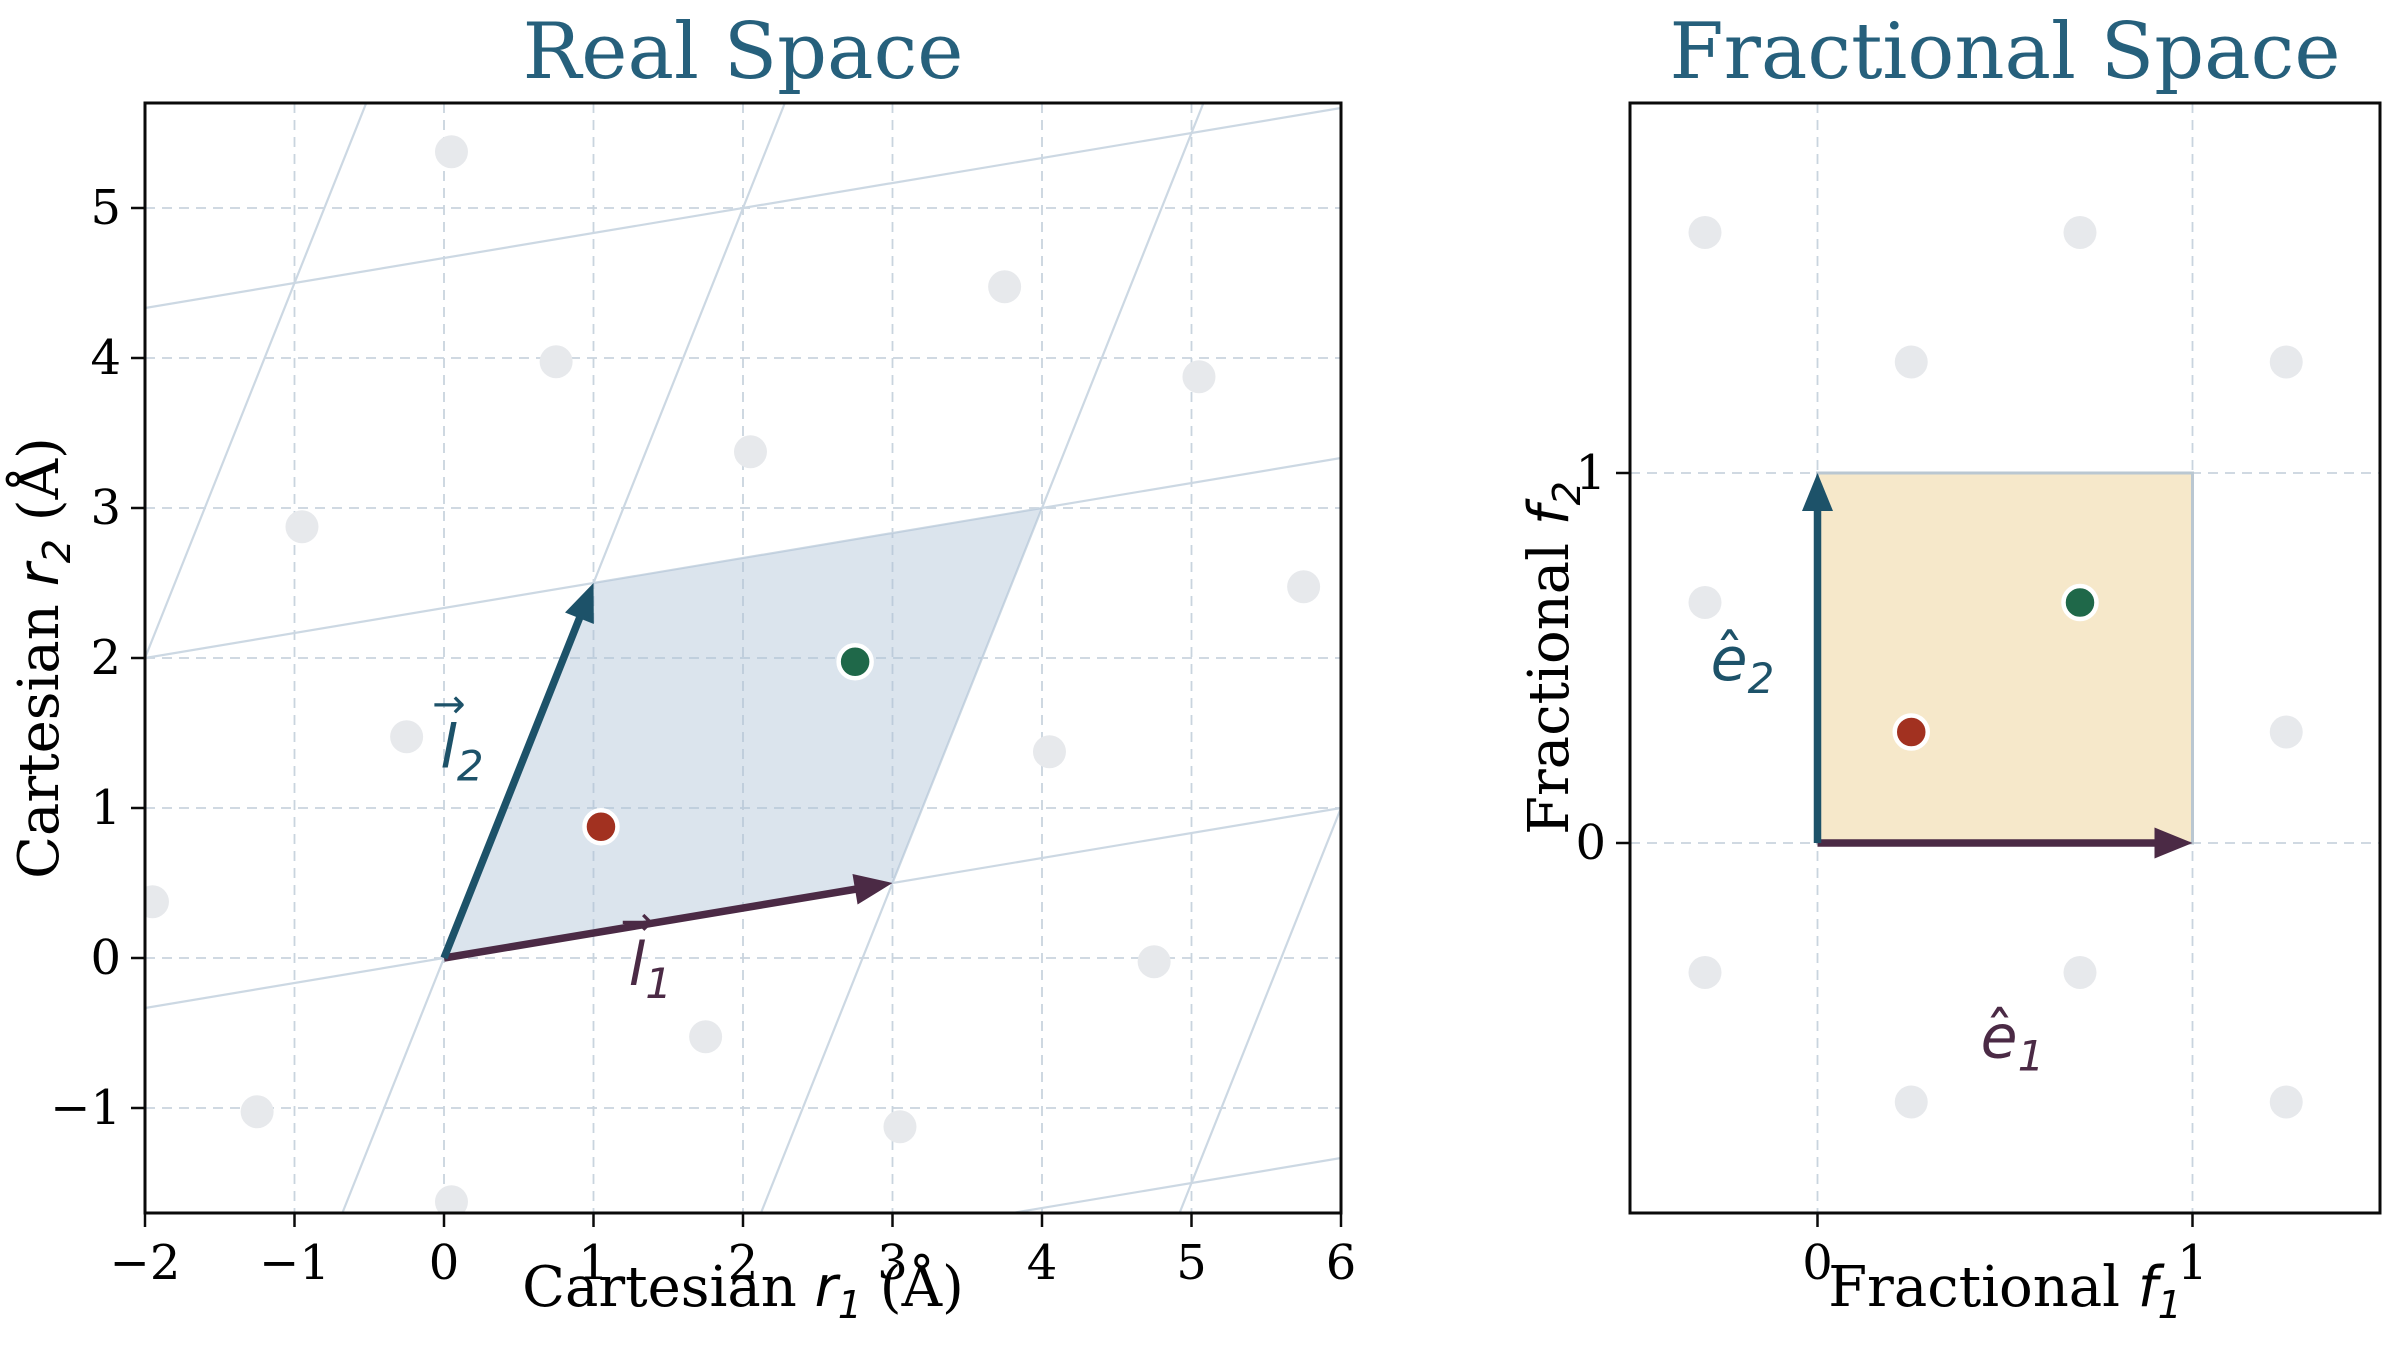 This screenshot has width=2400, height=1348. I want to click on fractional-x-axis-label: Fractional f1, so click(2005, 1288).